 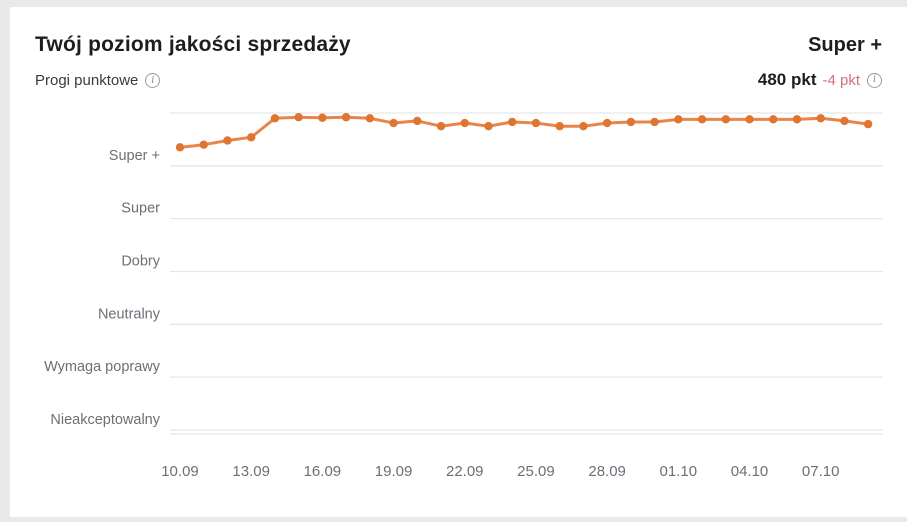 What do you see at coordinates (105, 420) in the screenshot?
I see `y-axis-label: Nieakceptowalny` at bounding box center [105, 420].